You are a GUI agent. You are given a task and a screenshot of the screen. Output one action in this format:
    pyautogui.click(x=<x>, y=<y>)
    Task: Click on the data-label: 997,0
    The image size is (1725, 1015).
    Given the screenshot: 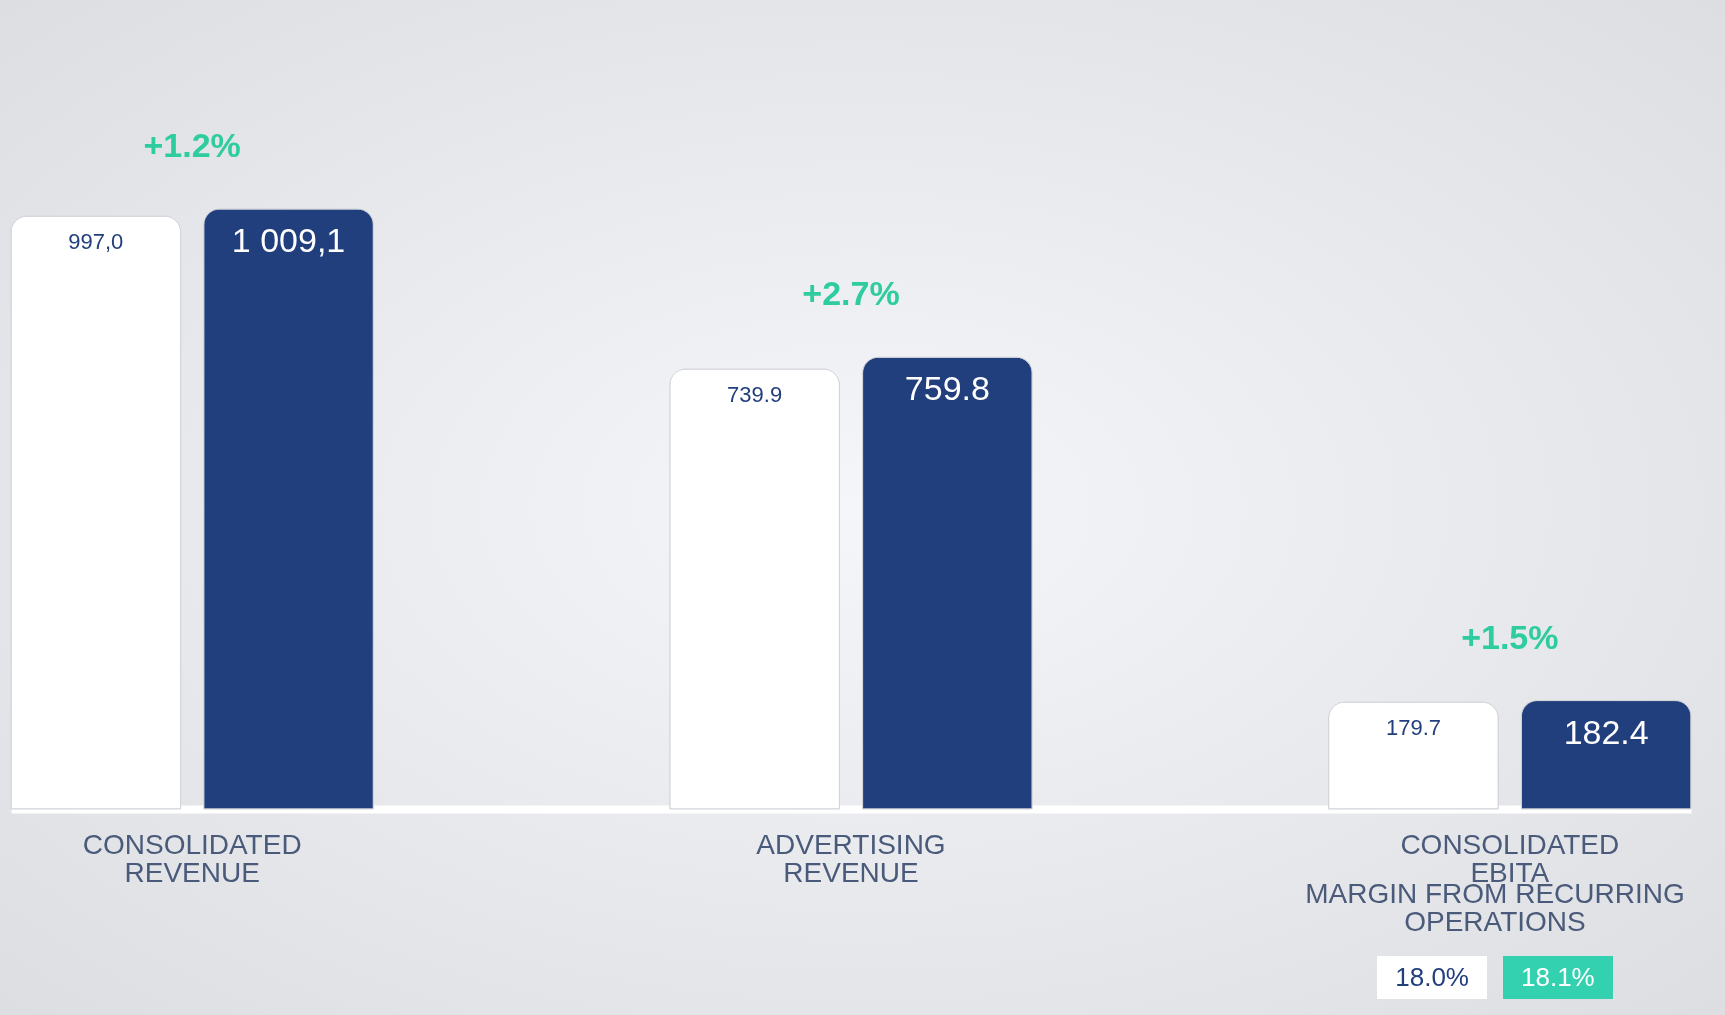 What is the action you would take?
    pyautogui.click(x=96, y=242)
    